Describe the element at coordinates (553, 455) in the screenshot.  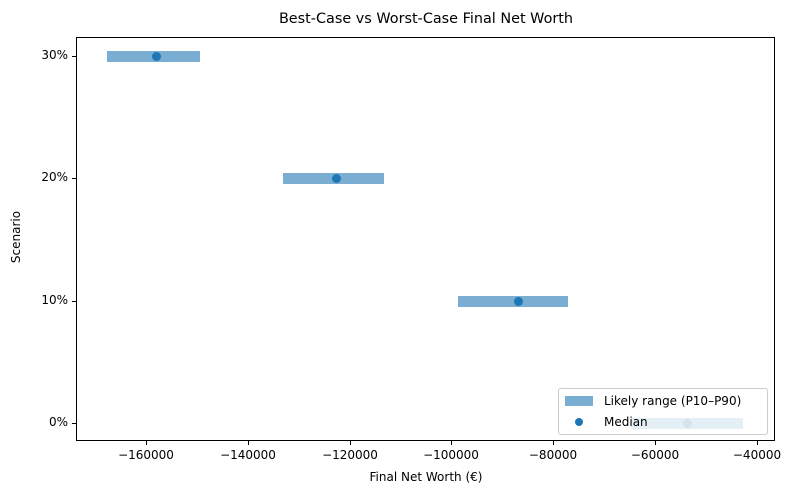
I see `x-tick-label: −80000` at that location.